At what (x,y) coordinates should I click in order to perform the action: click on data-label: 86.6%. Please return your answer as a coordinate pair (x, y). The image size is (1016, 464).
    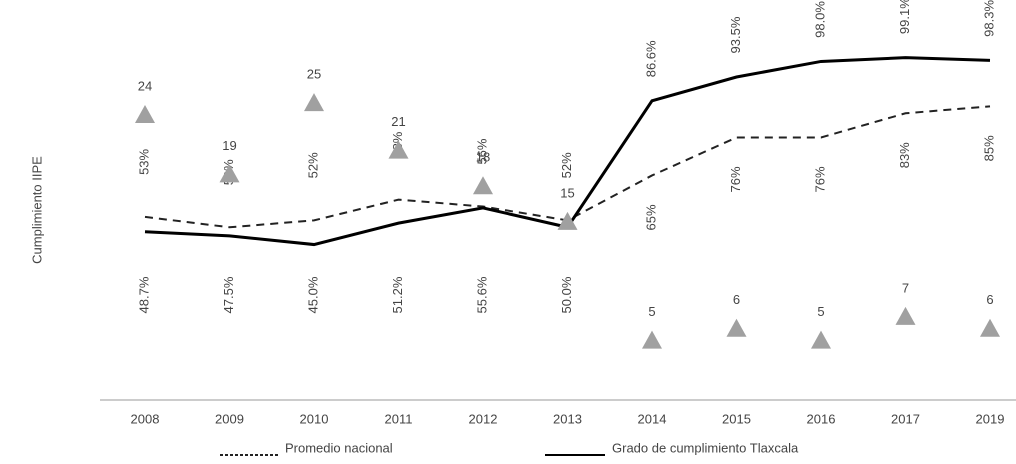
    Looking at the image, I should click on (650, 58).